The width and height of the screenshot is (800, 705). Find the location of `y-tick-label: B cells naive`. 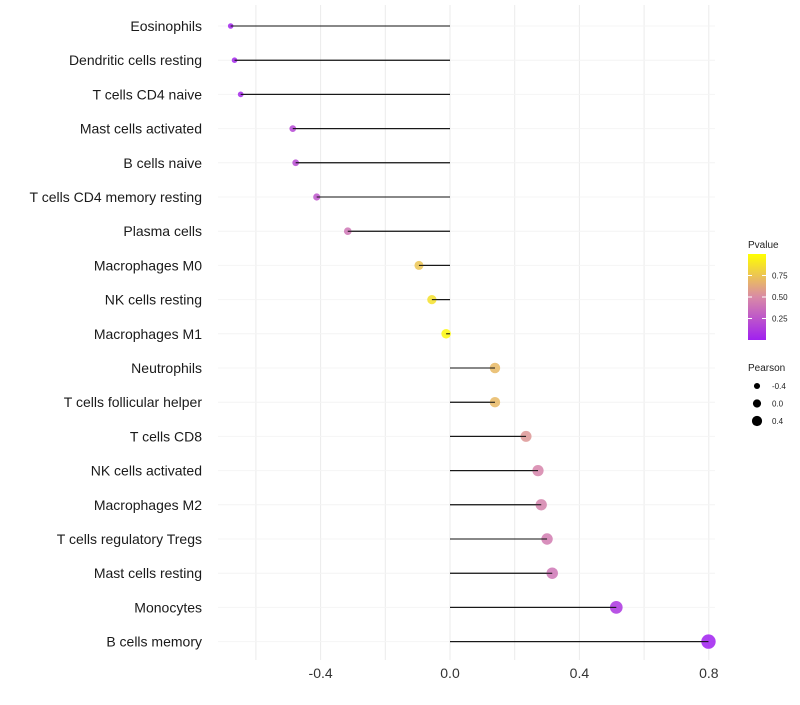

y-tick-label: B cells naive is located at coordinates (162, 163).